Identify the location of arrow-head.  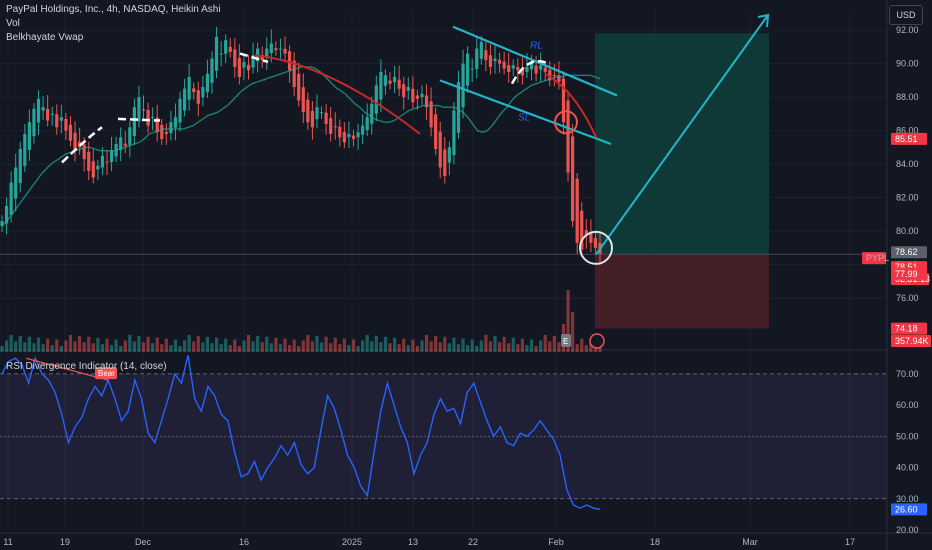
(763, 20).